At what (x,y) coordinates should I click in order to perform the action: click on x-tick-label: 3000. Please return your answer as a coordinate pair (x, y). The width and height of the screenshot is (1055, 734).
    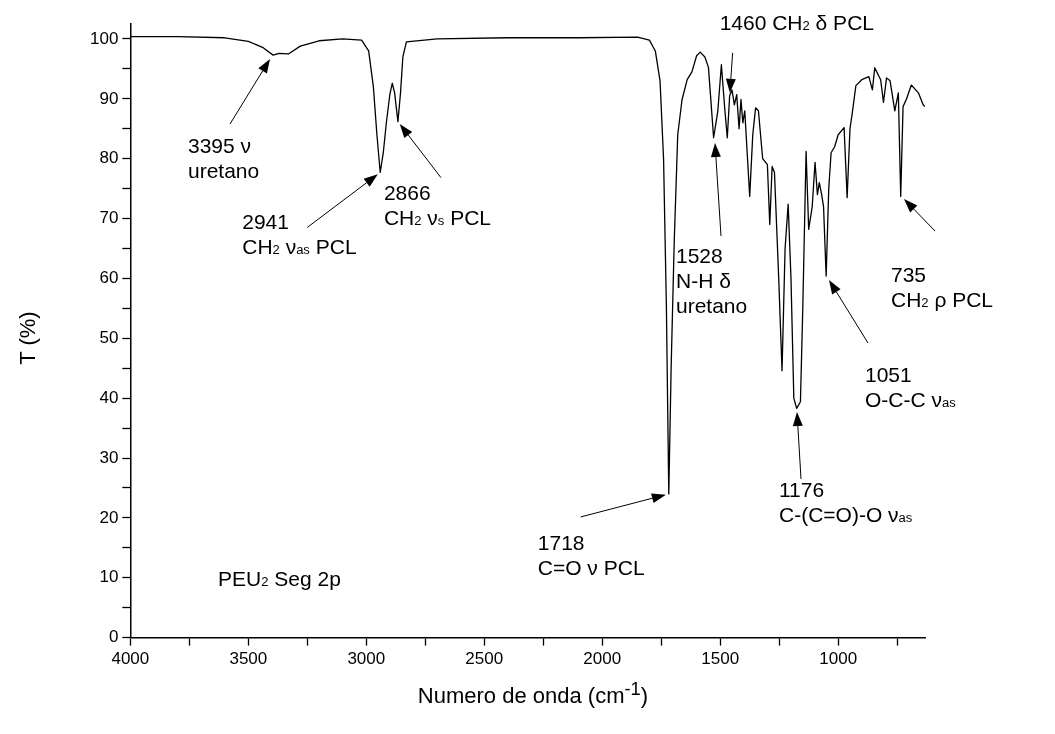
    Looking at the image, I should click on (366, 659).